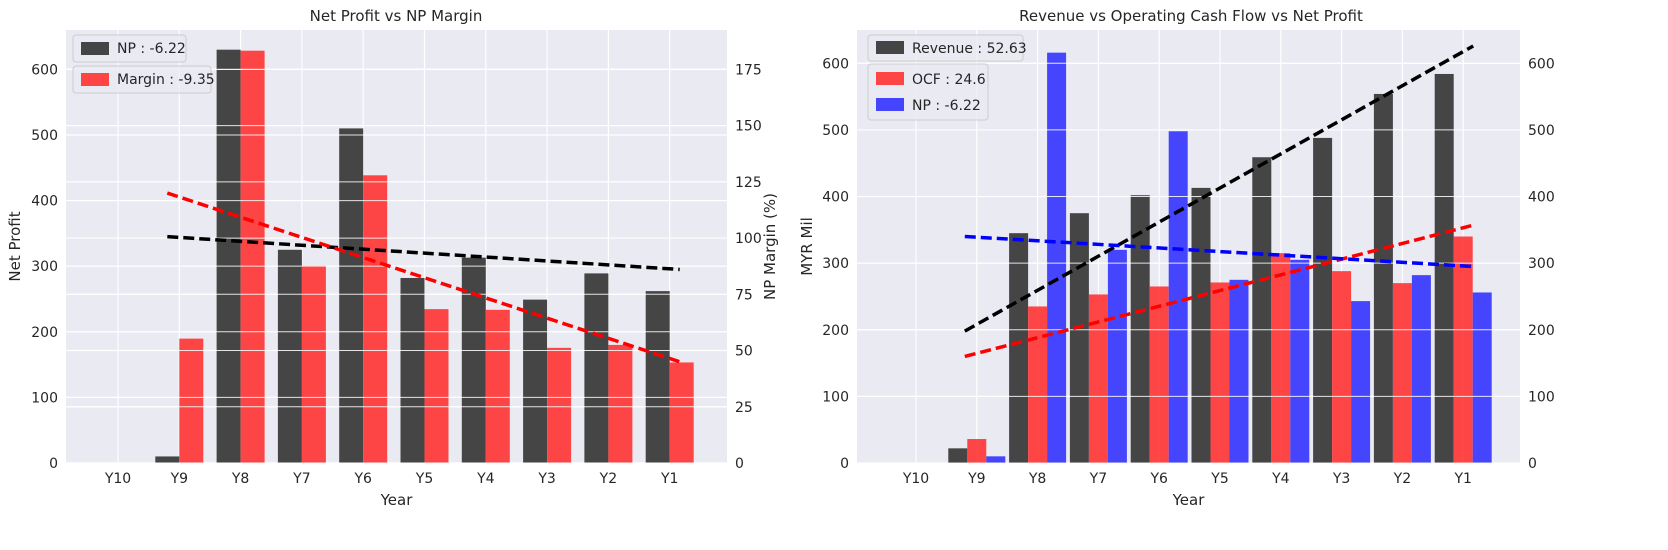 The height and width of the screenshot is (550, 1668). Describe the element at coordinates (748, 183) in the screenshot. I see `y-right-tick-label: 125` at that location.